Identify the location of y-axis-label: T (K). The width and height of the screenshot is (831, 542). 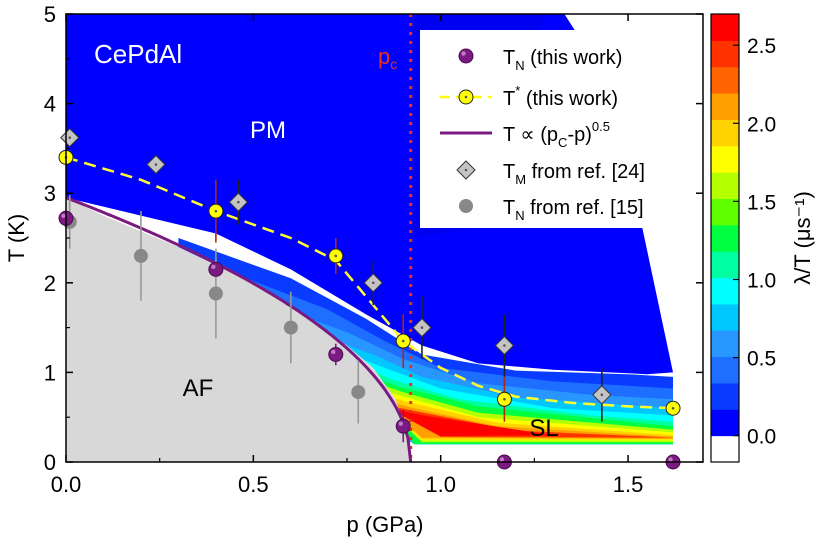
(16, 238).